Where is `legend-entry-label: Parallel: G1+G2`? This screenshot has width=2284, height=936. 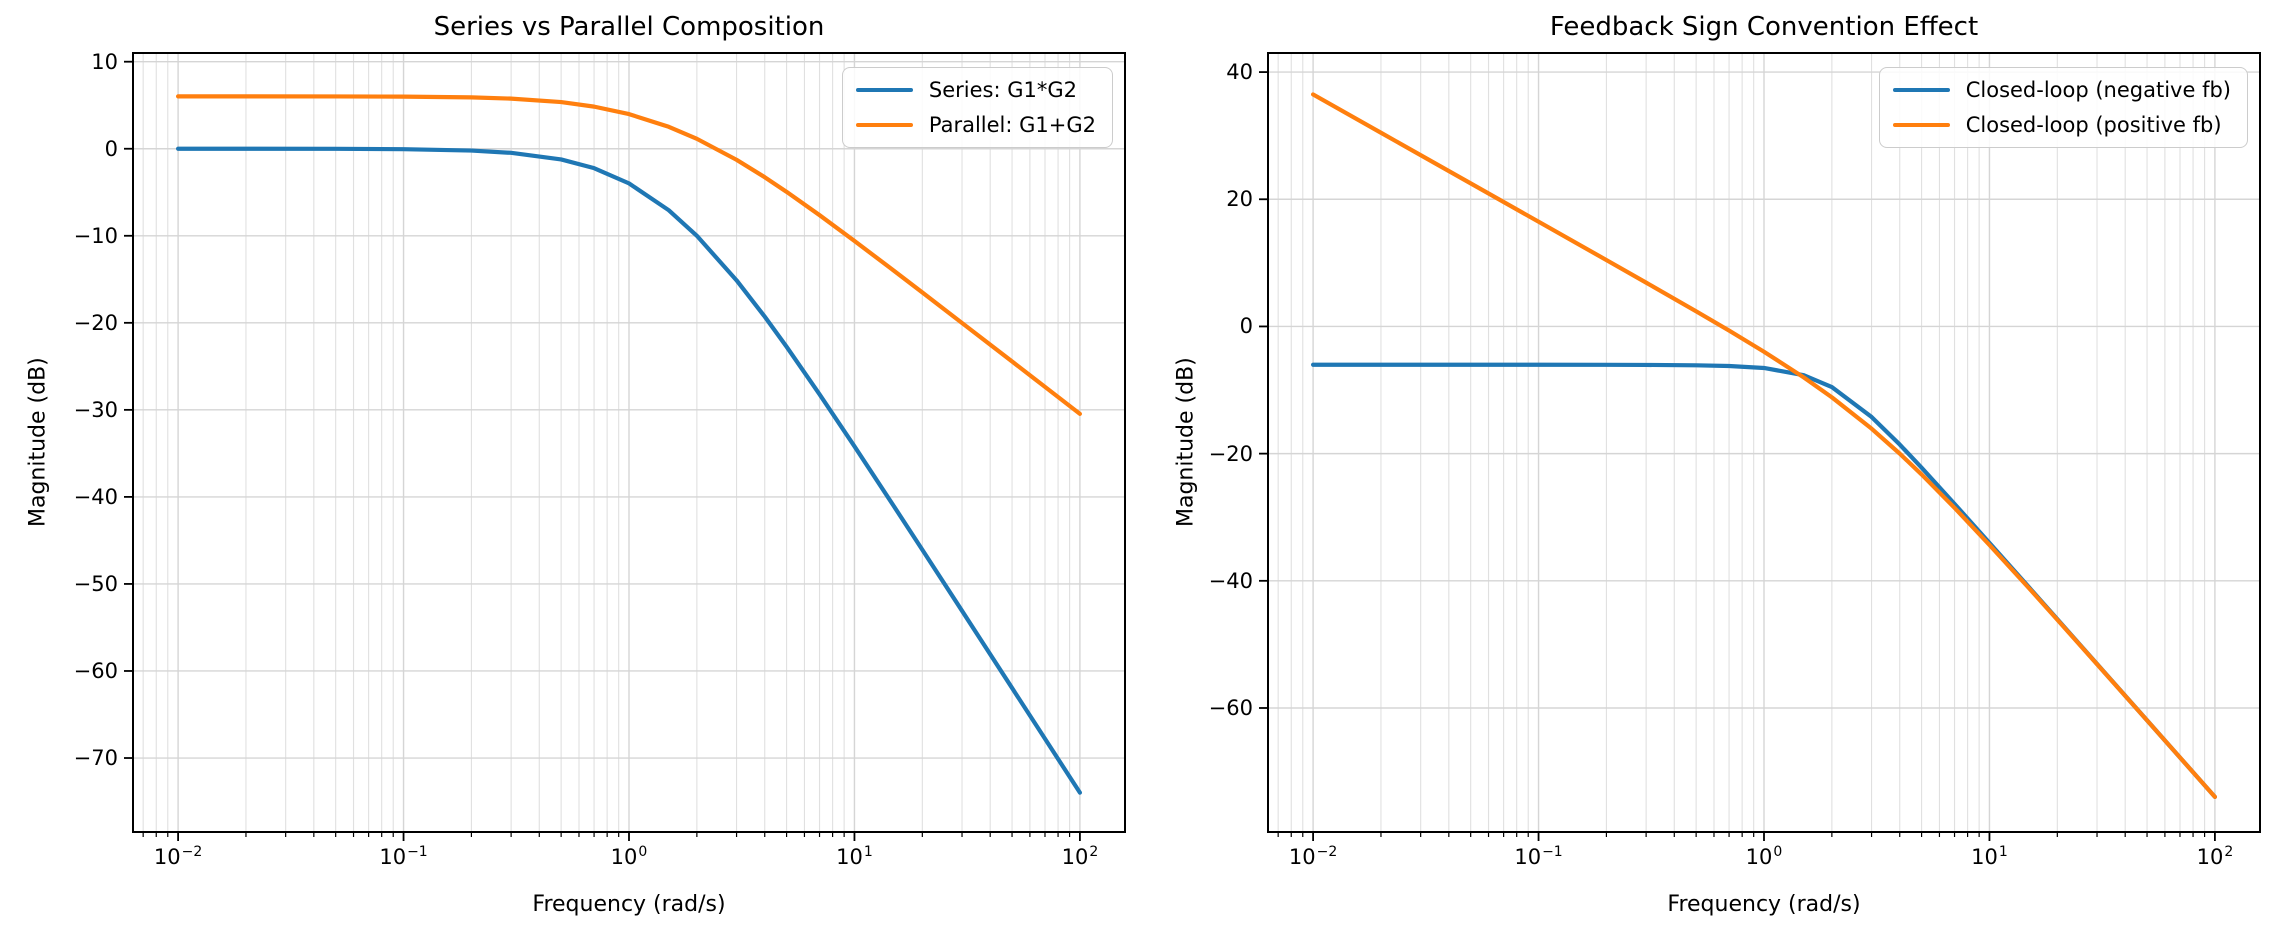
legend-entry-label: Parallel: G1+G2 is located at coordinates (1012, 125).